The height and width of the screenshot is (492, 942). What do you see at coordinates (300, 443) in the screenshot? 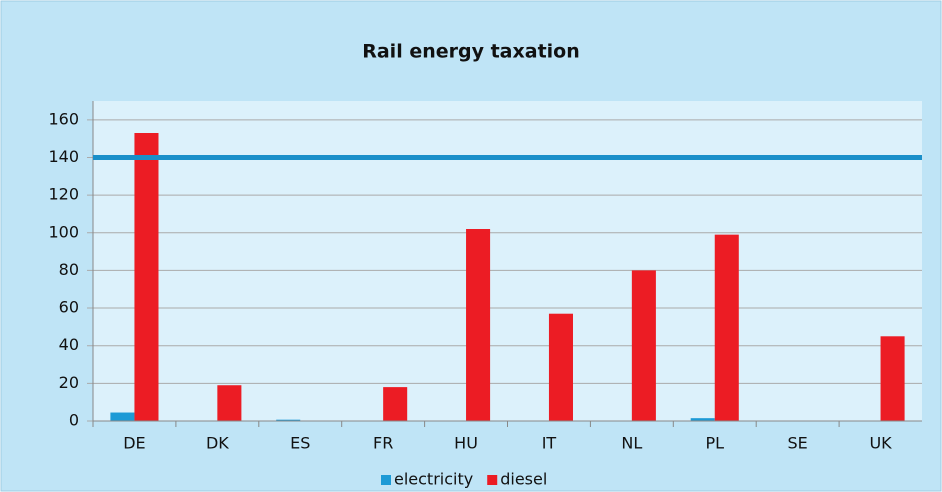
I see `x-tick-label: ES` at bounding box center [300, 443].